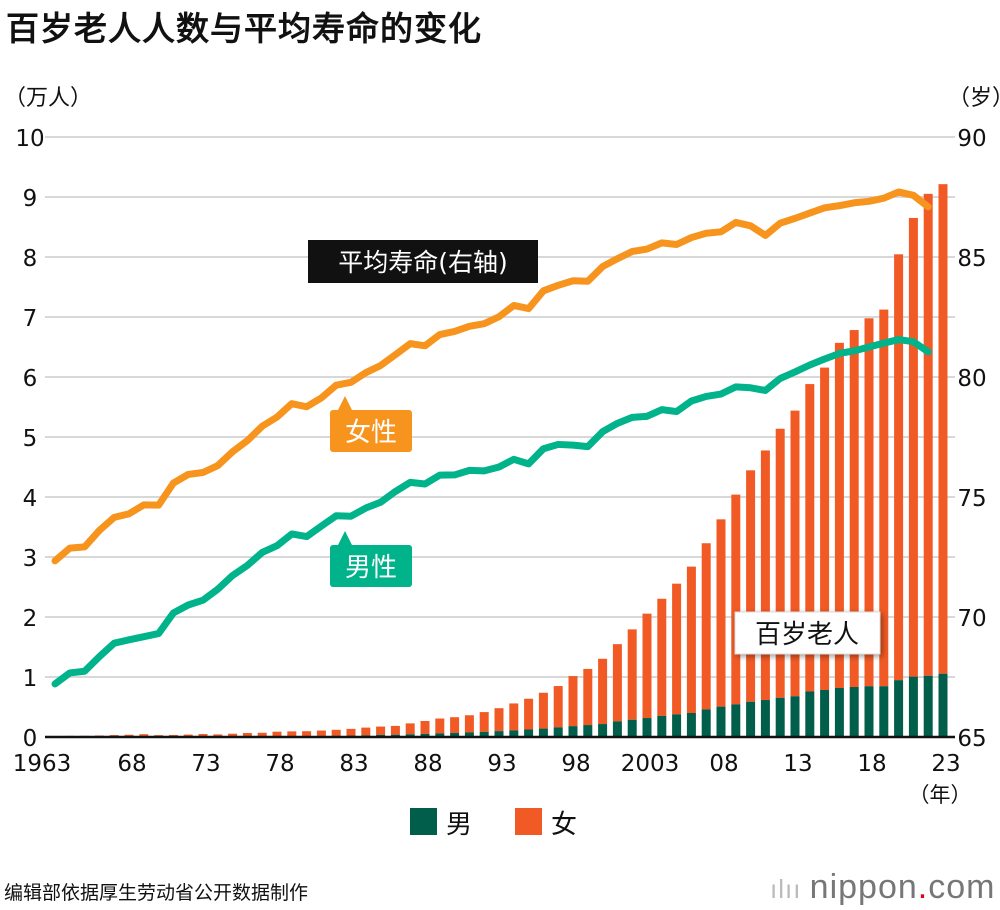 Image resolution: width=1000 pixels, height=910 pixels. Describe the element at coordinates (971, 379) in the screenshot. I see `right-tick-label: 80` at that location.